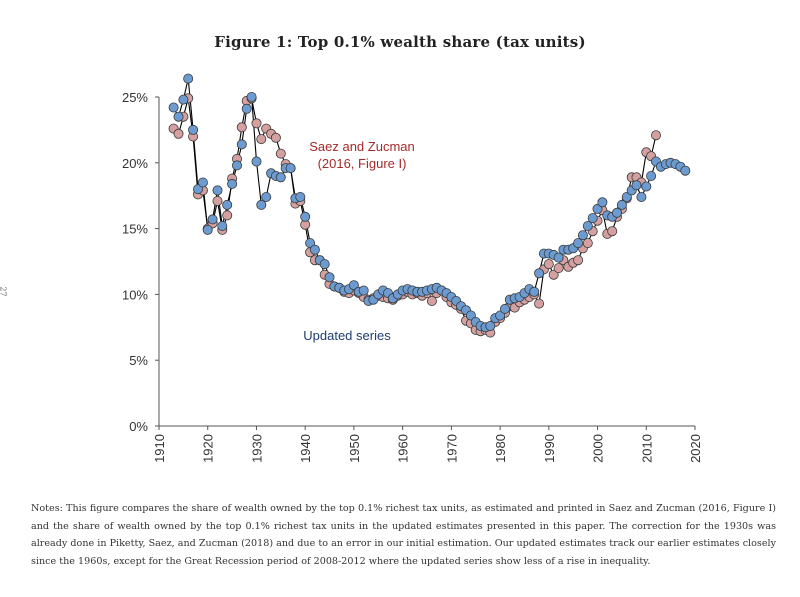 This screenshot has height=597, width=800. What do you see at coordinates (135, 97) in the screenshot?
I see `y-tick-label: 25%` at bounding box center [135, 97].